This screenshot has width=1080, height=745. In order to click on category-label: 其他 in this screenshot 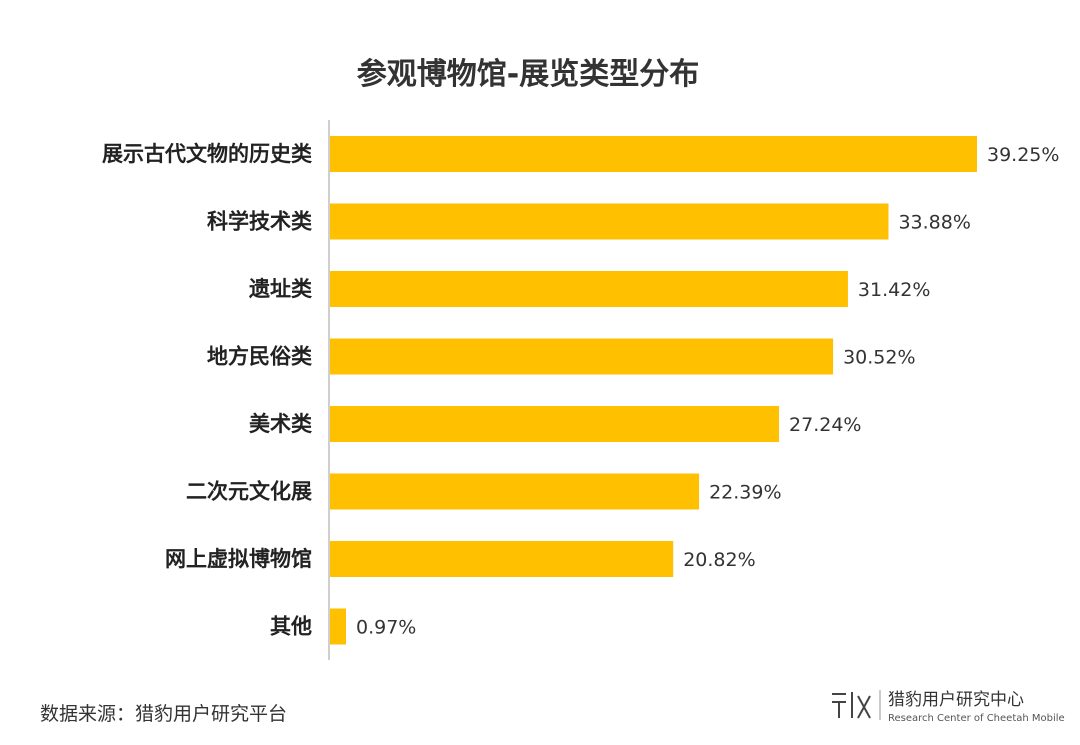, I will do `click(291, 627)`.